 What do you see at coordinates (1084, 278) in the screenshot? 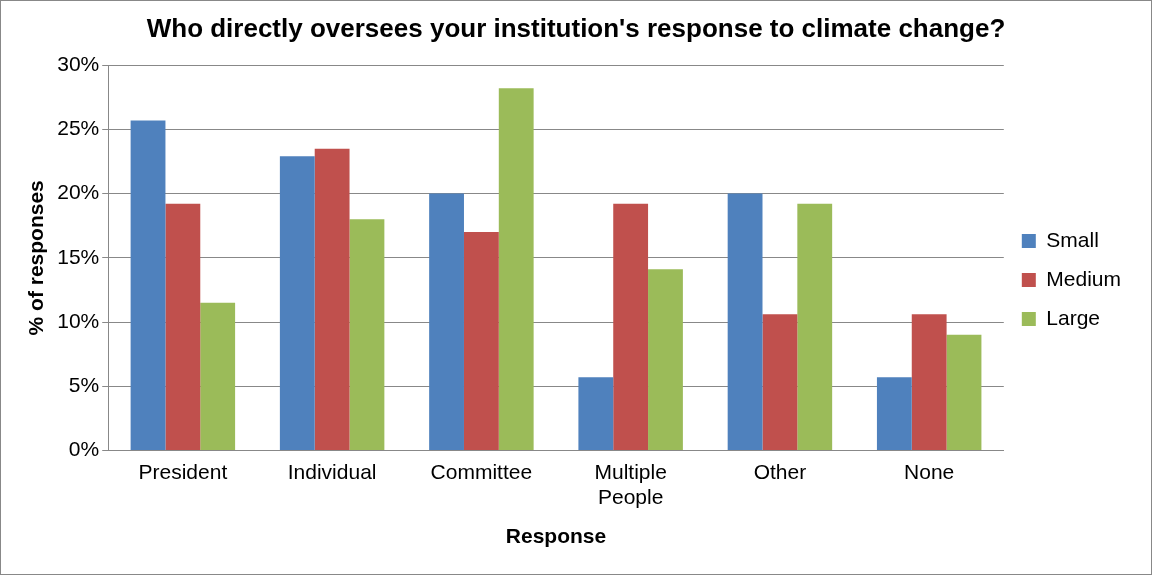
I see `legend-label: Medium` at bounding box center [1084, 278].